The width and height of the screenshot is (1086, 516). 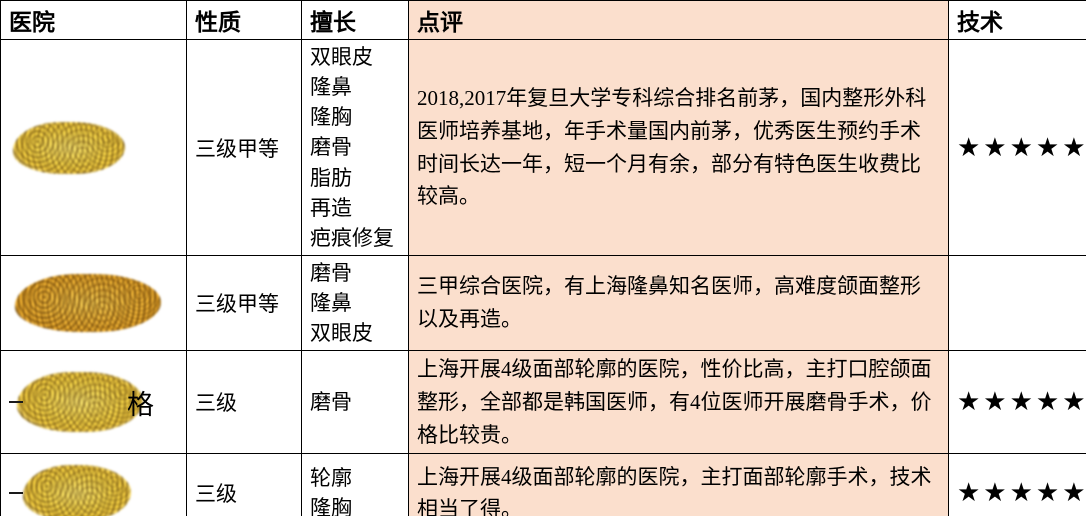 I want to click on specialty-cell: 磨骨, so click(x=355, y=402).